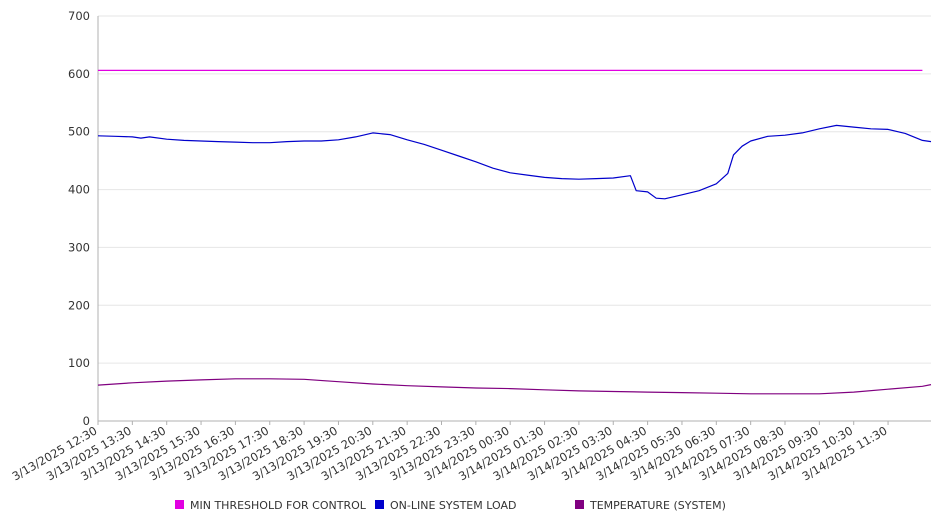 This screenshot has height=526, width=946. What do you see at coordinates (379, 504) in the screenshot?
I see `legend-swatch-on-line-system-load` at bounding box center [379, 504].